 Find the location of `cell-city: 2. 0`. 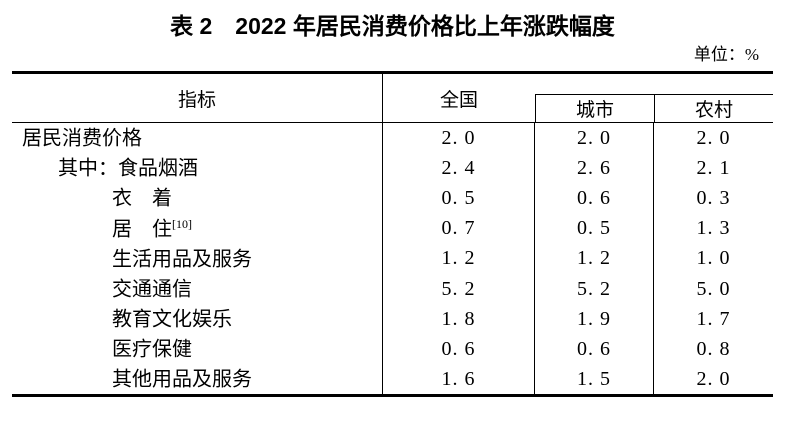

cell-city: 2. 0 is located at coordinates (594, 138).